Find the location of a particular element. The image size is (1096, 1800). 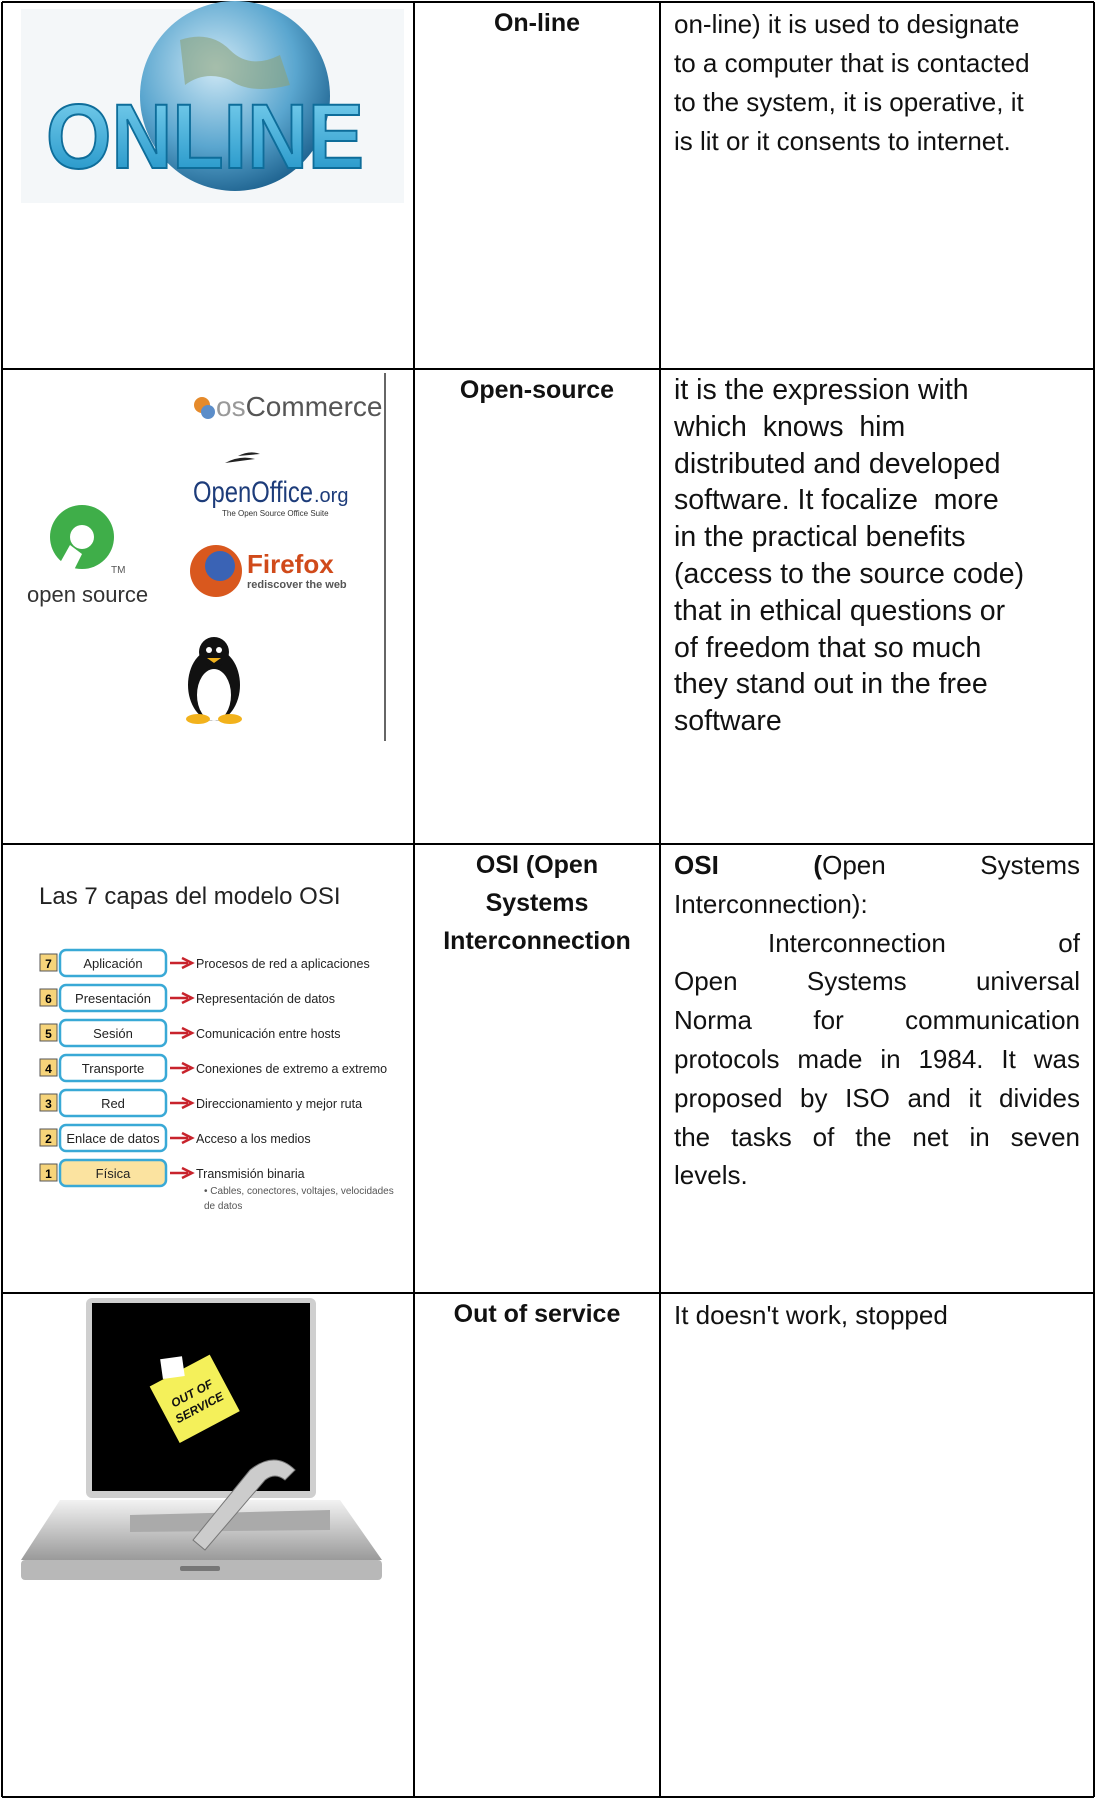

definition-line: software. It focalize more is located at coordinates (836, 500).